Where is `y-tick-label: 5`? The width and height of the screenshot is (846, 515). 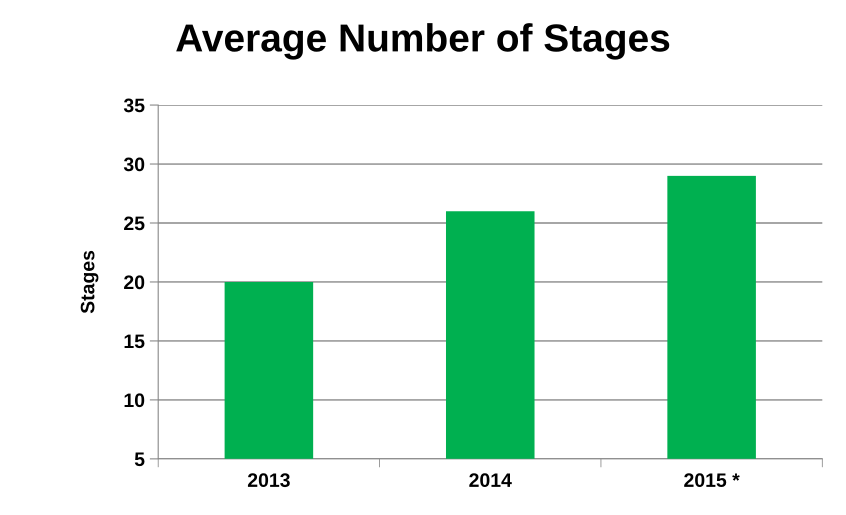
y-tick-label: 5 is located at coordinates (139, 459).